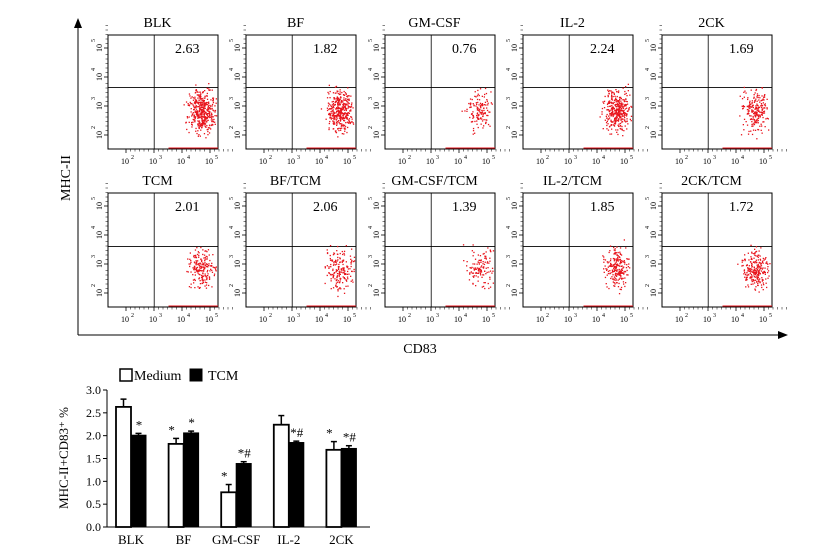 The height and width of the screenshot is (559, 833). What do you see at coordinates (157, 181) in the screenshot?
I see `panel-title: TCM` at bounding box center [157, 181].